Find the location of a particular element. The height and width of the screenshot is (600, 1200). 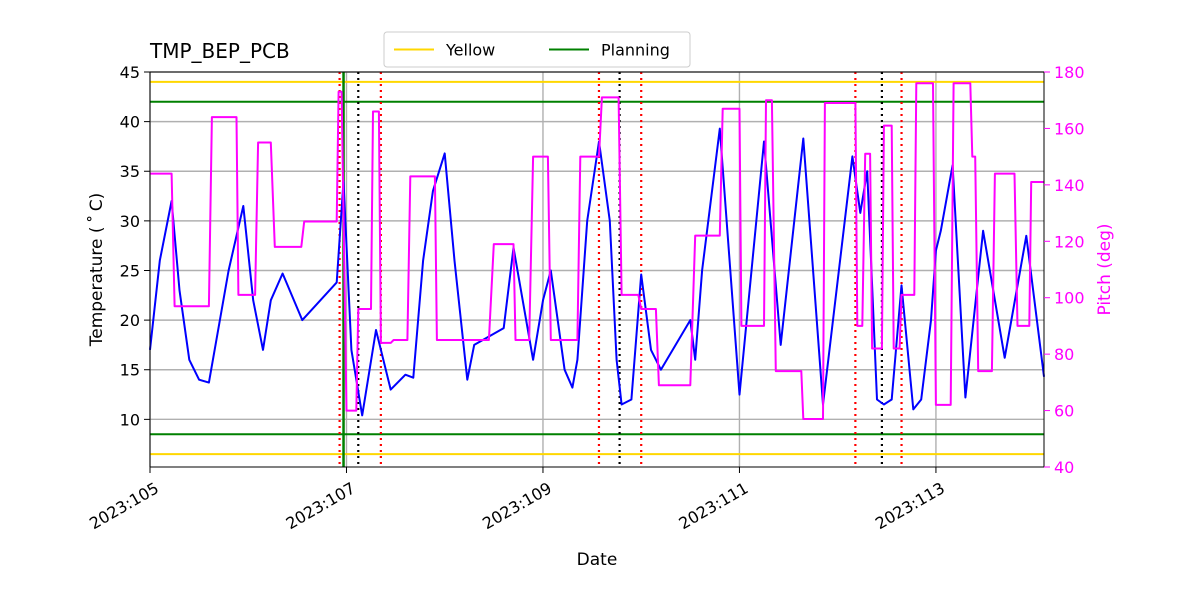

y2-tick-label: 40 is located at coordinates (1064, 467).